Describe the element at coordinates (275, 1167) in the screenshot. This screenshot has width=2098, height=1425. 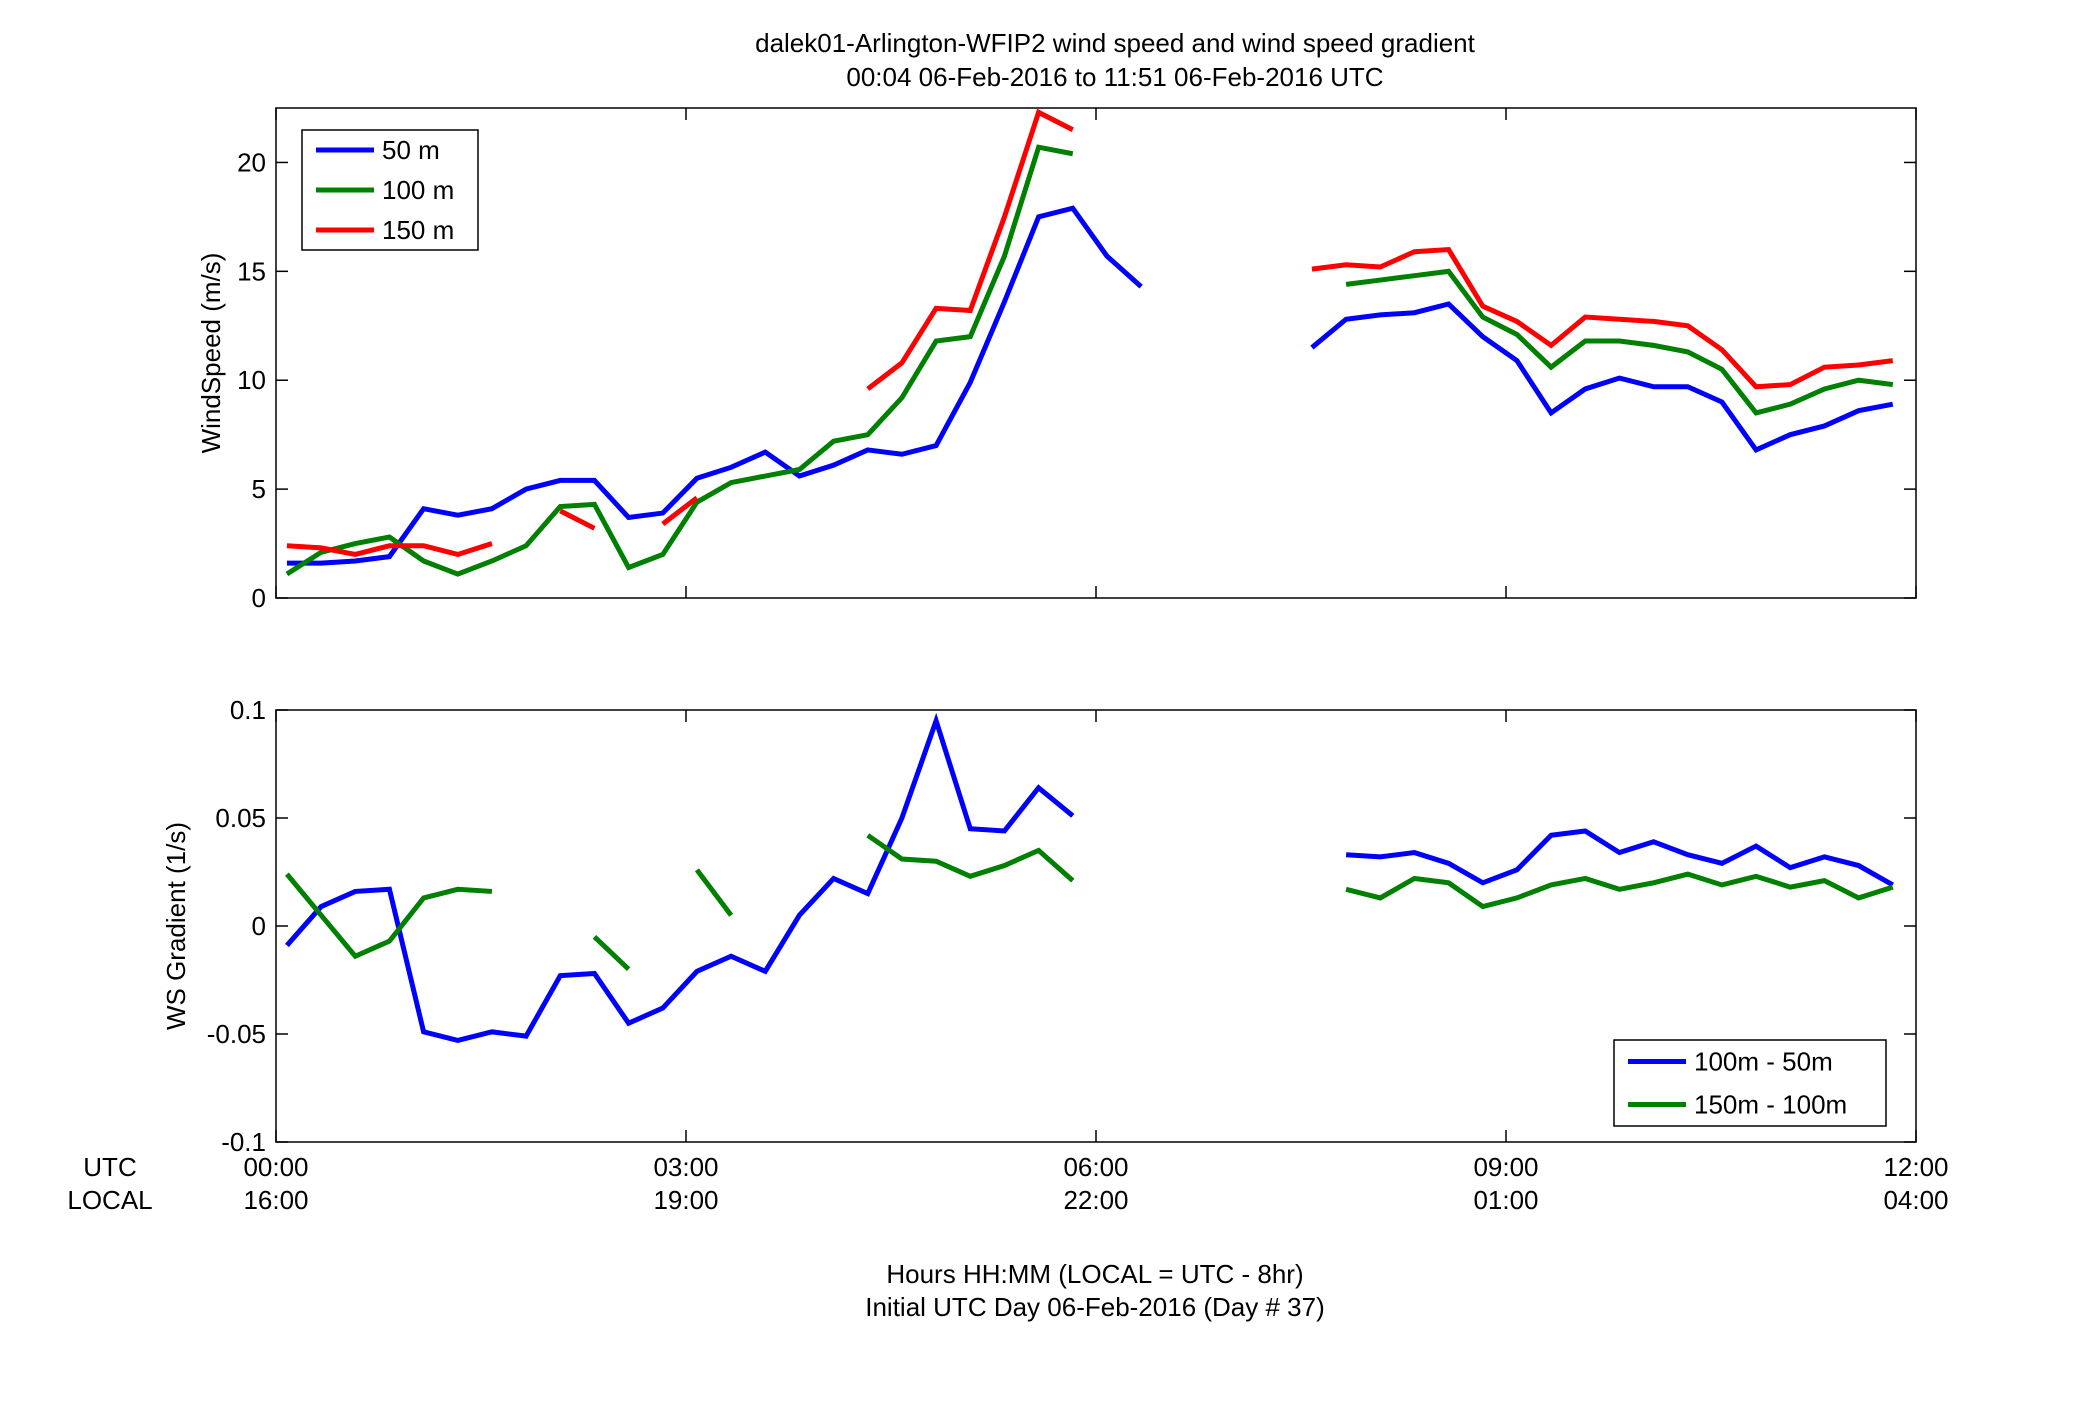
I see `x-tick-label-utc: 00:00` at that location.